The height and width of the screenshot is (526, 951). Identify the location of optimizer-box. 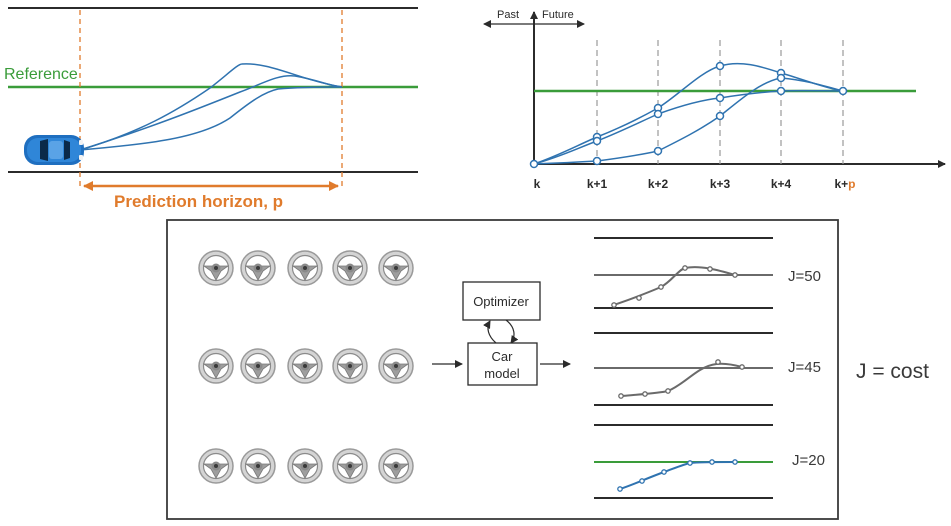
(501, 301).